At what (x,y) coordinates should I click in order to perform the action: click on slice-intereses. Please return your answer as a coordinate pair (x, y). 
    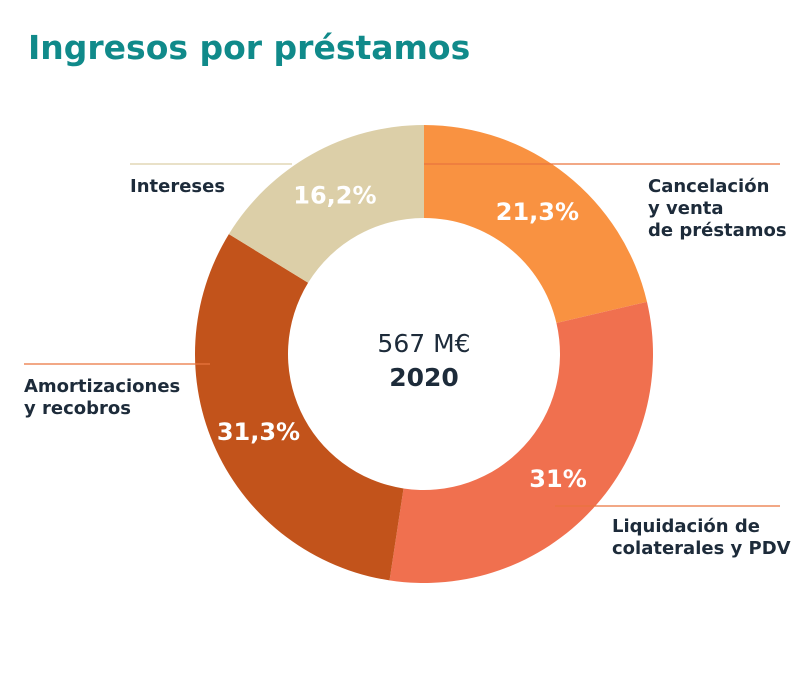
    Looking at the image, I should click on (326, 203).